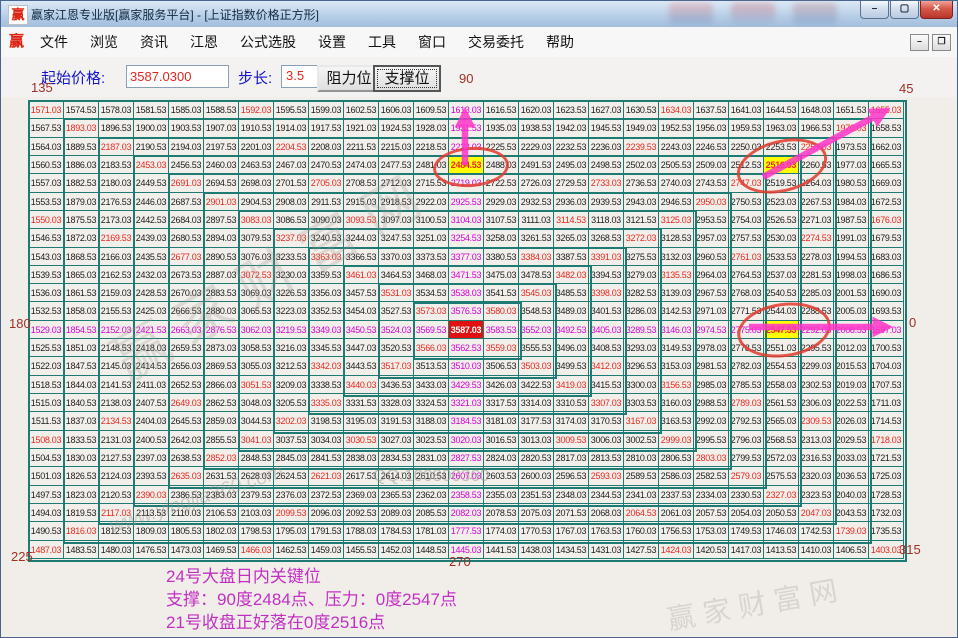 The height and width of the screenshot is (638, 958). I want to click on price-cell: 2908.03, so click(291, 201).